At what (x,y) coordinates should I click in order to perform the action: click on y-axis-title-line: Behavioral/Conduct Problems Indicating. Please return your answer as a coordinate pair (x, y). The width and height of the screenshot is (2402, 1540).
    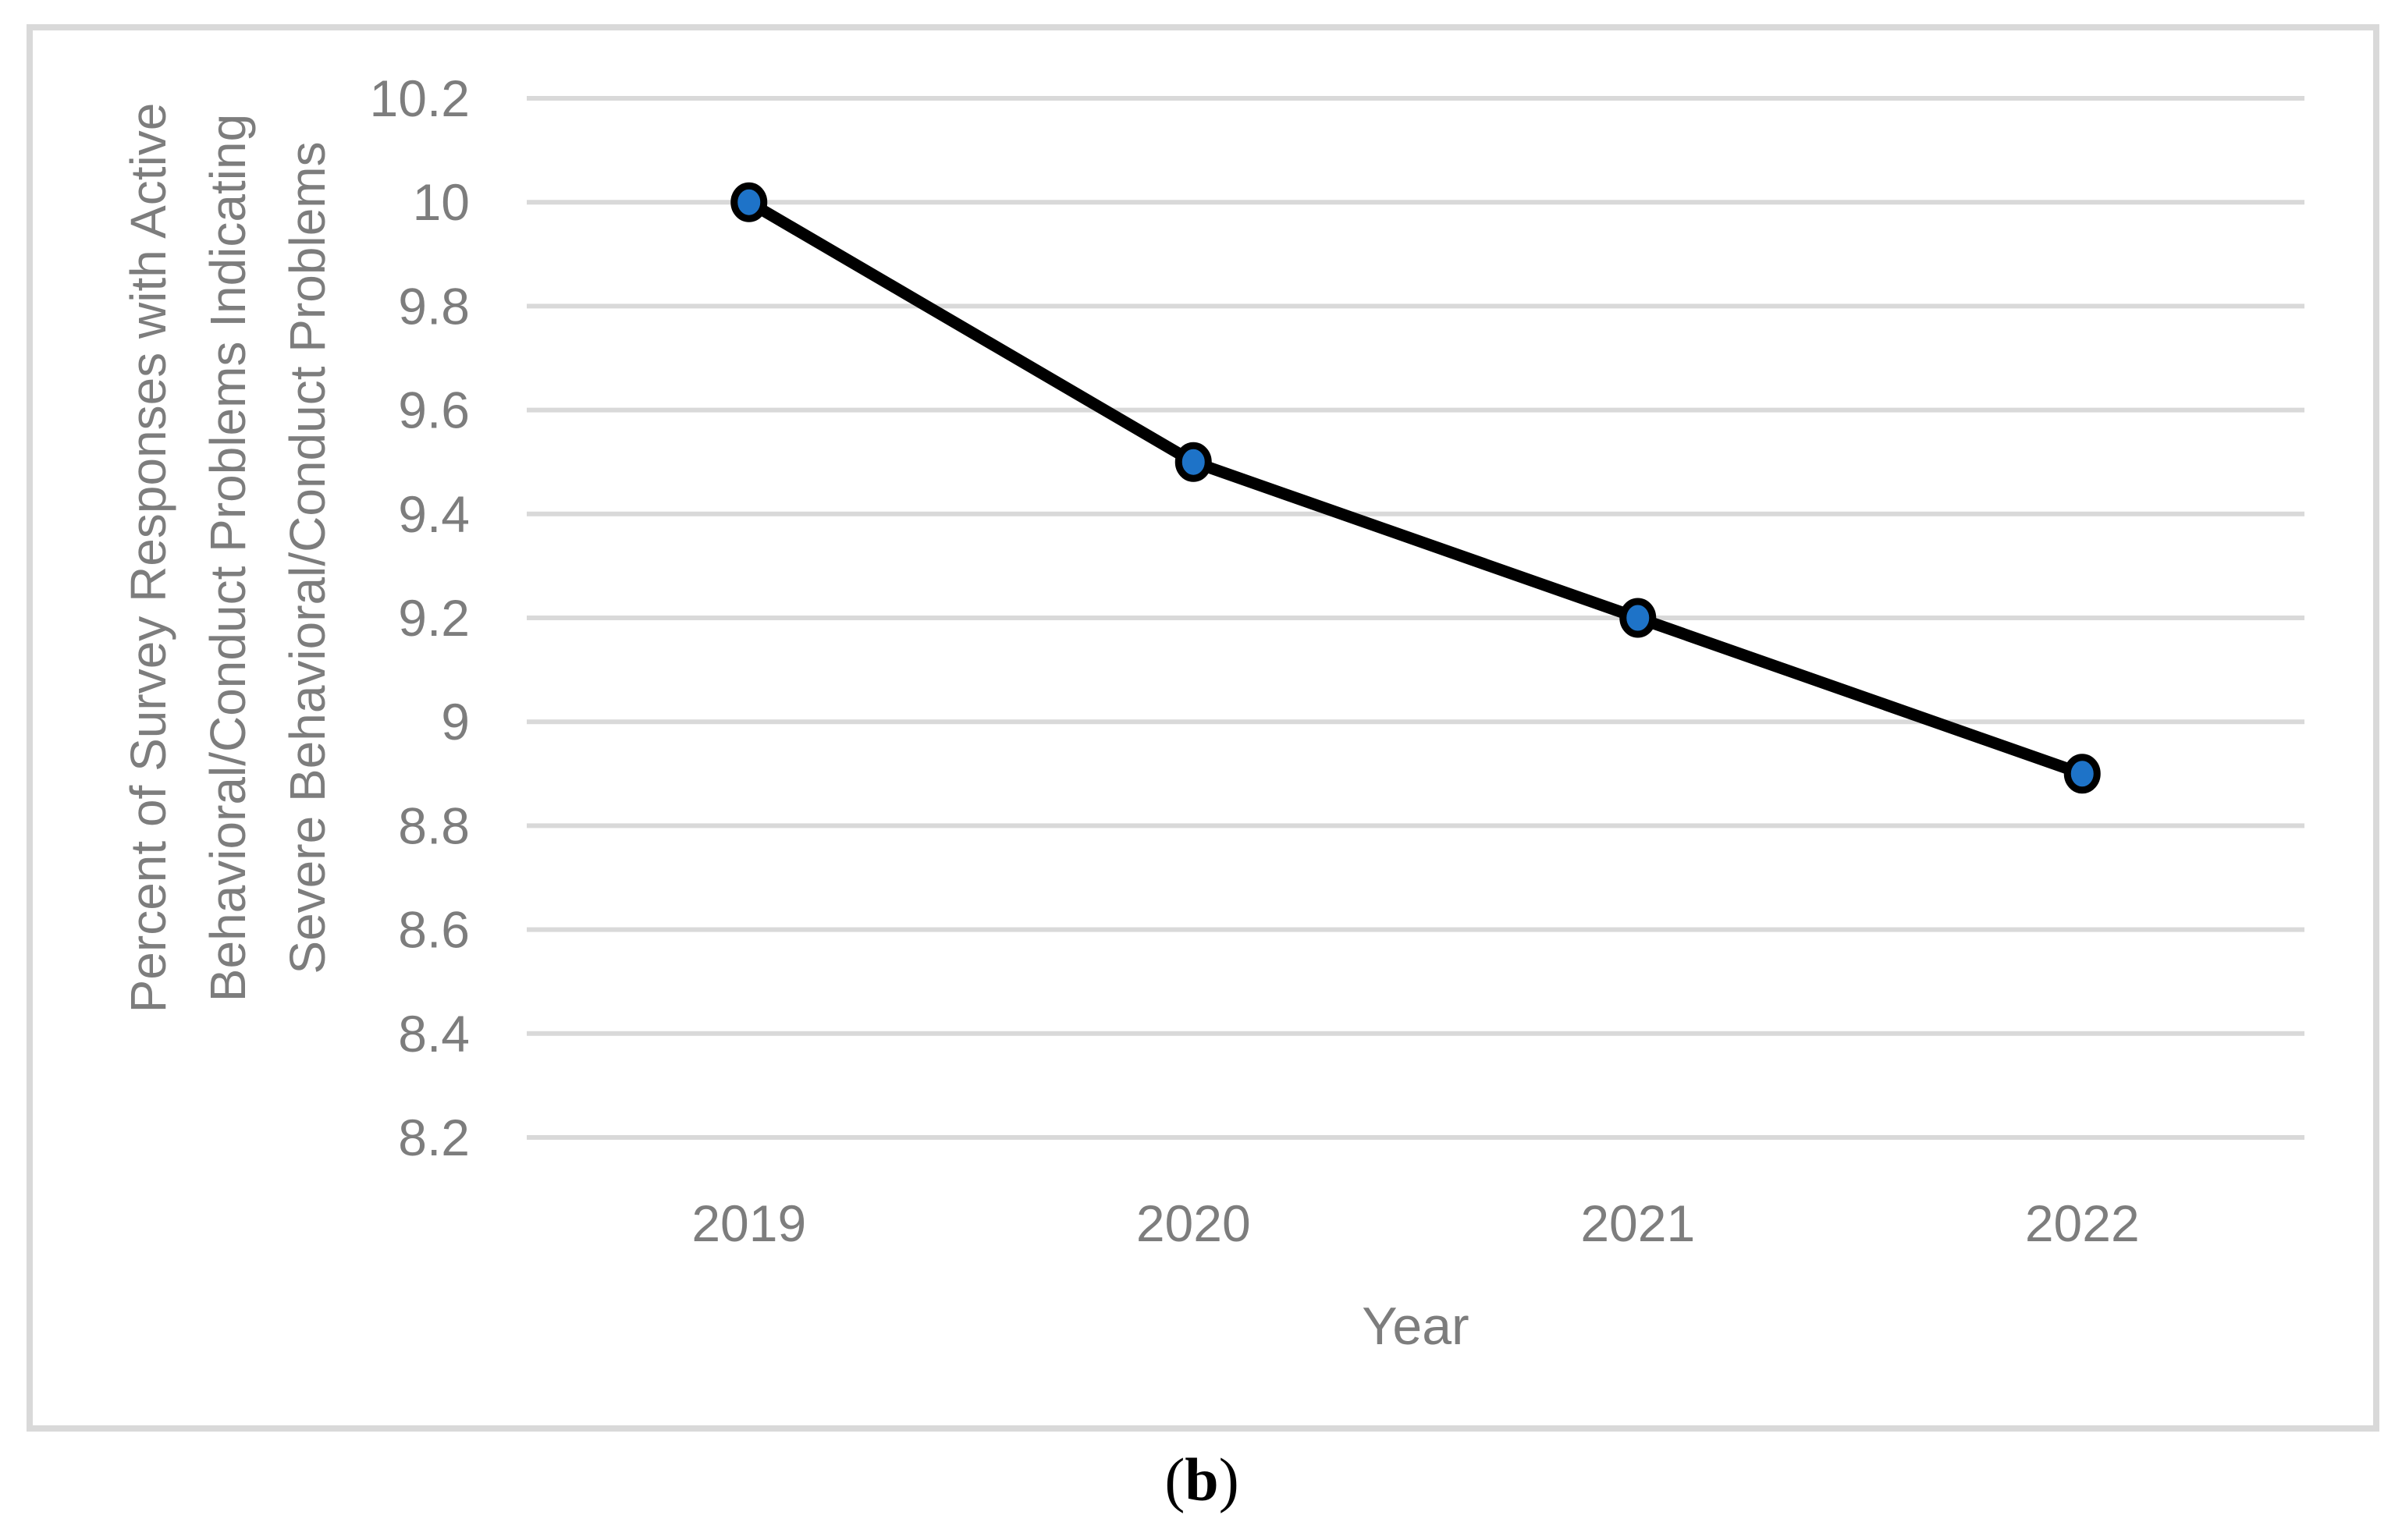
    Looking at the image, I should click on (228, 557).